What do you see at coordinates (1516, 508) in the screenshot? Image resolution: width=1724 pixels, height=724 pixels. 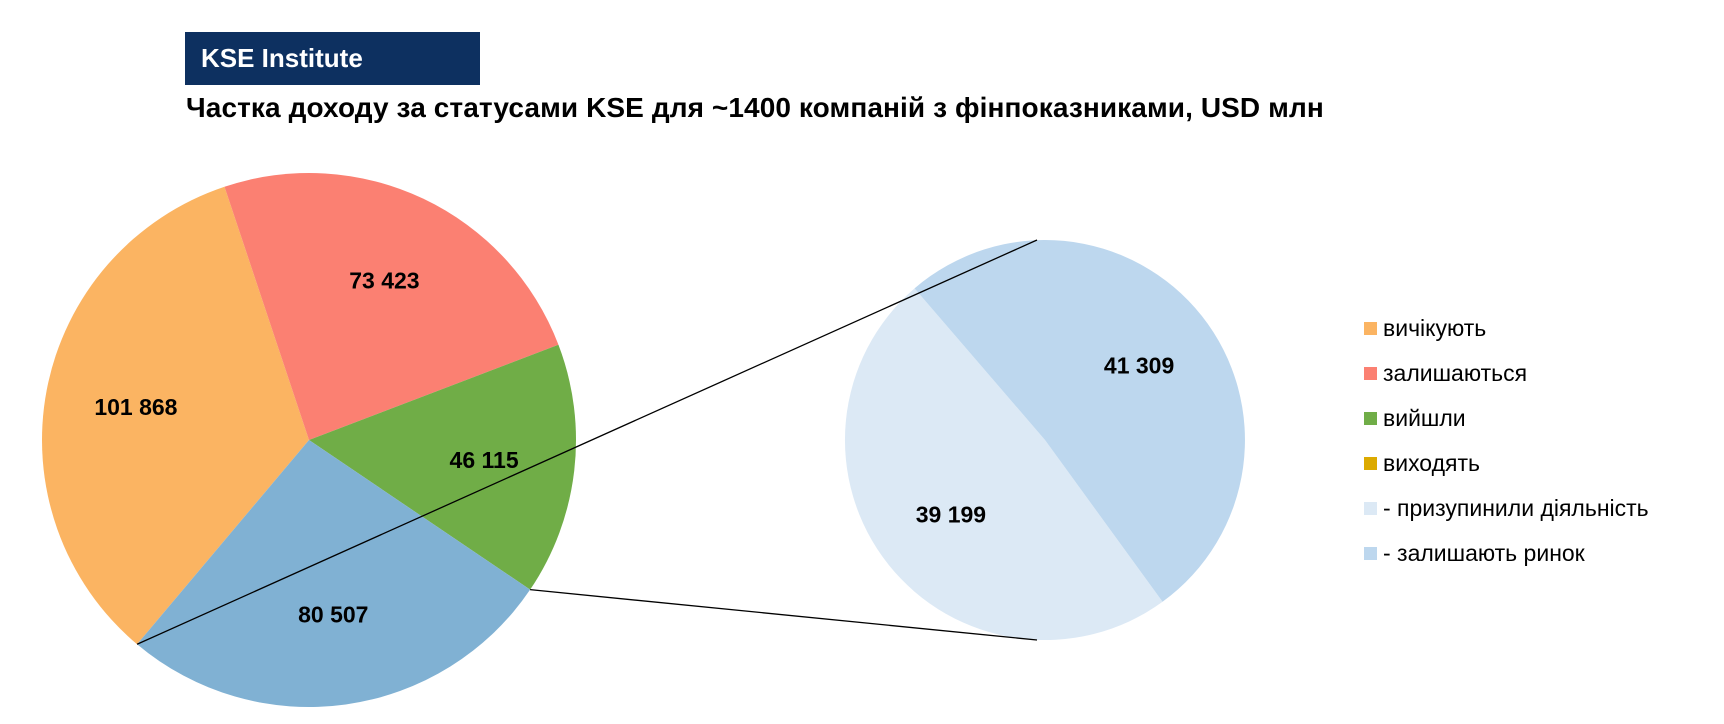 I see `legend-label: - призупинили діяльність` at bounding box center [1516, 508].